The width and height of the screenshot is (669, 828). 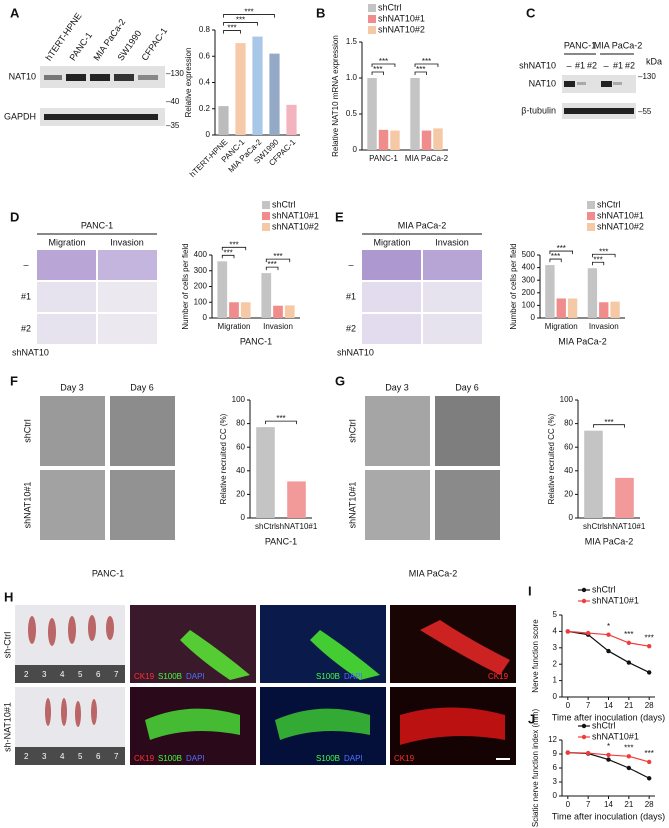 What do you see at coordinates (62, 756) in the screenshot?
I see `ruler-number: 4` at bounding box center [62, 756].